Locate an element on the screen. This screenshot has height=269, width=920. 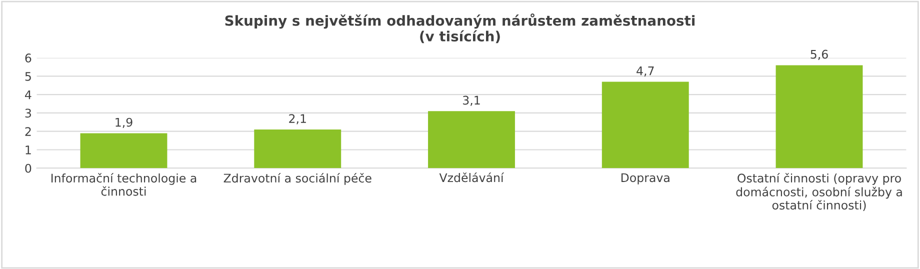
data-label: 4,7 is located at coordinates (645, 71).